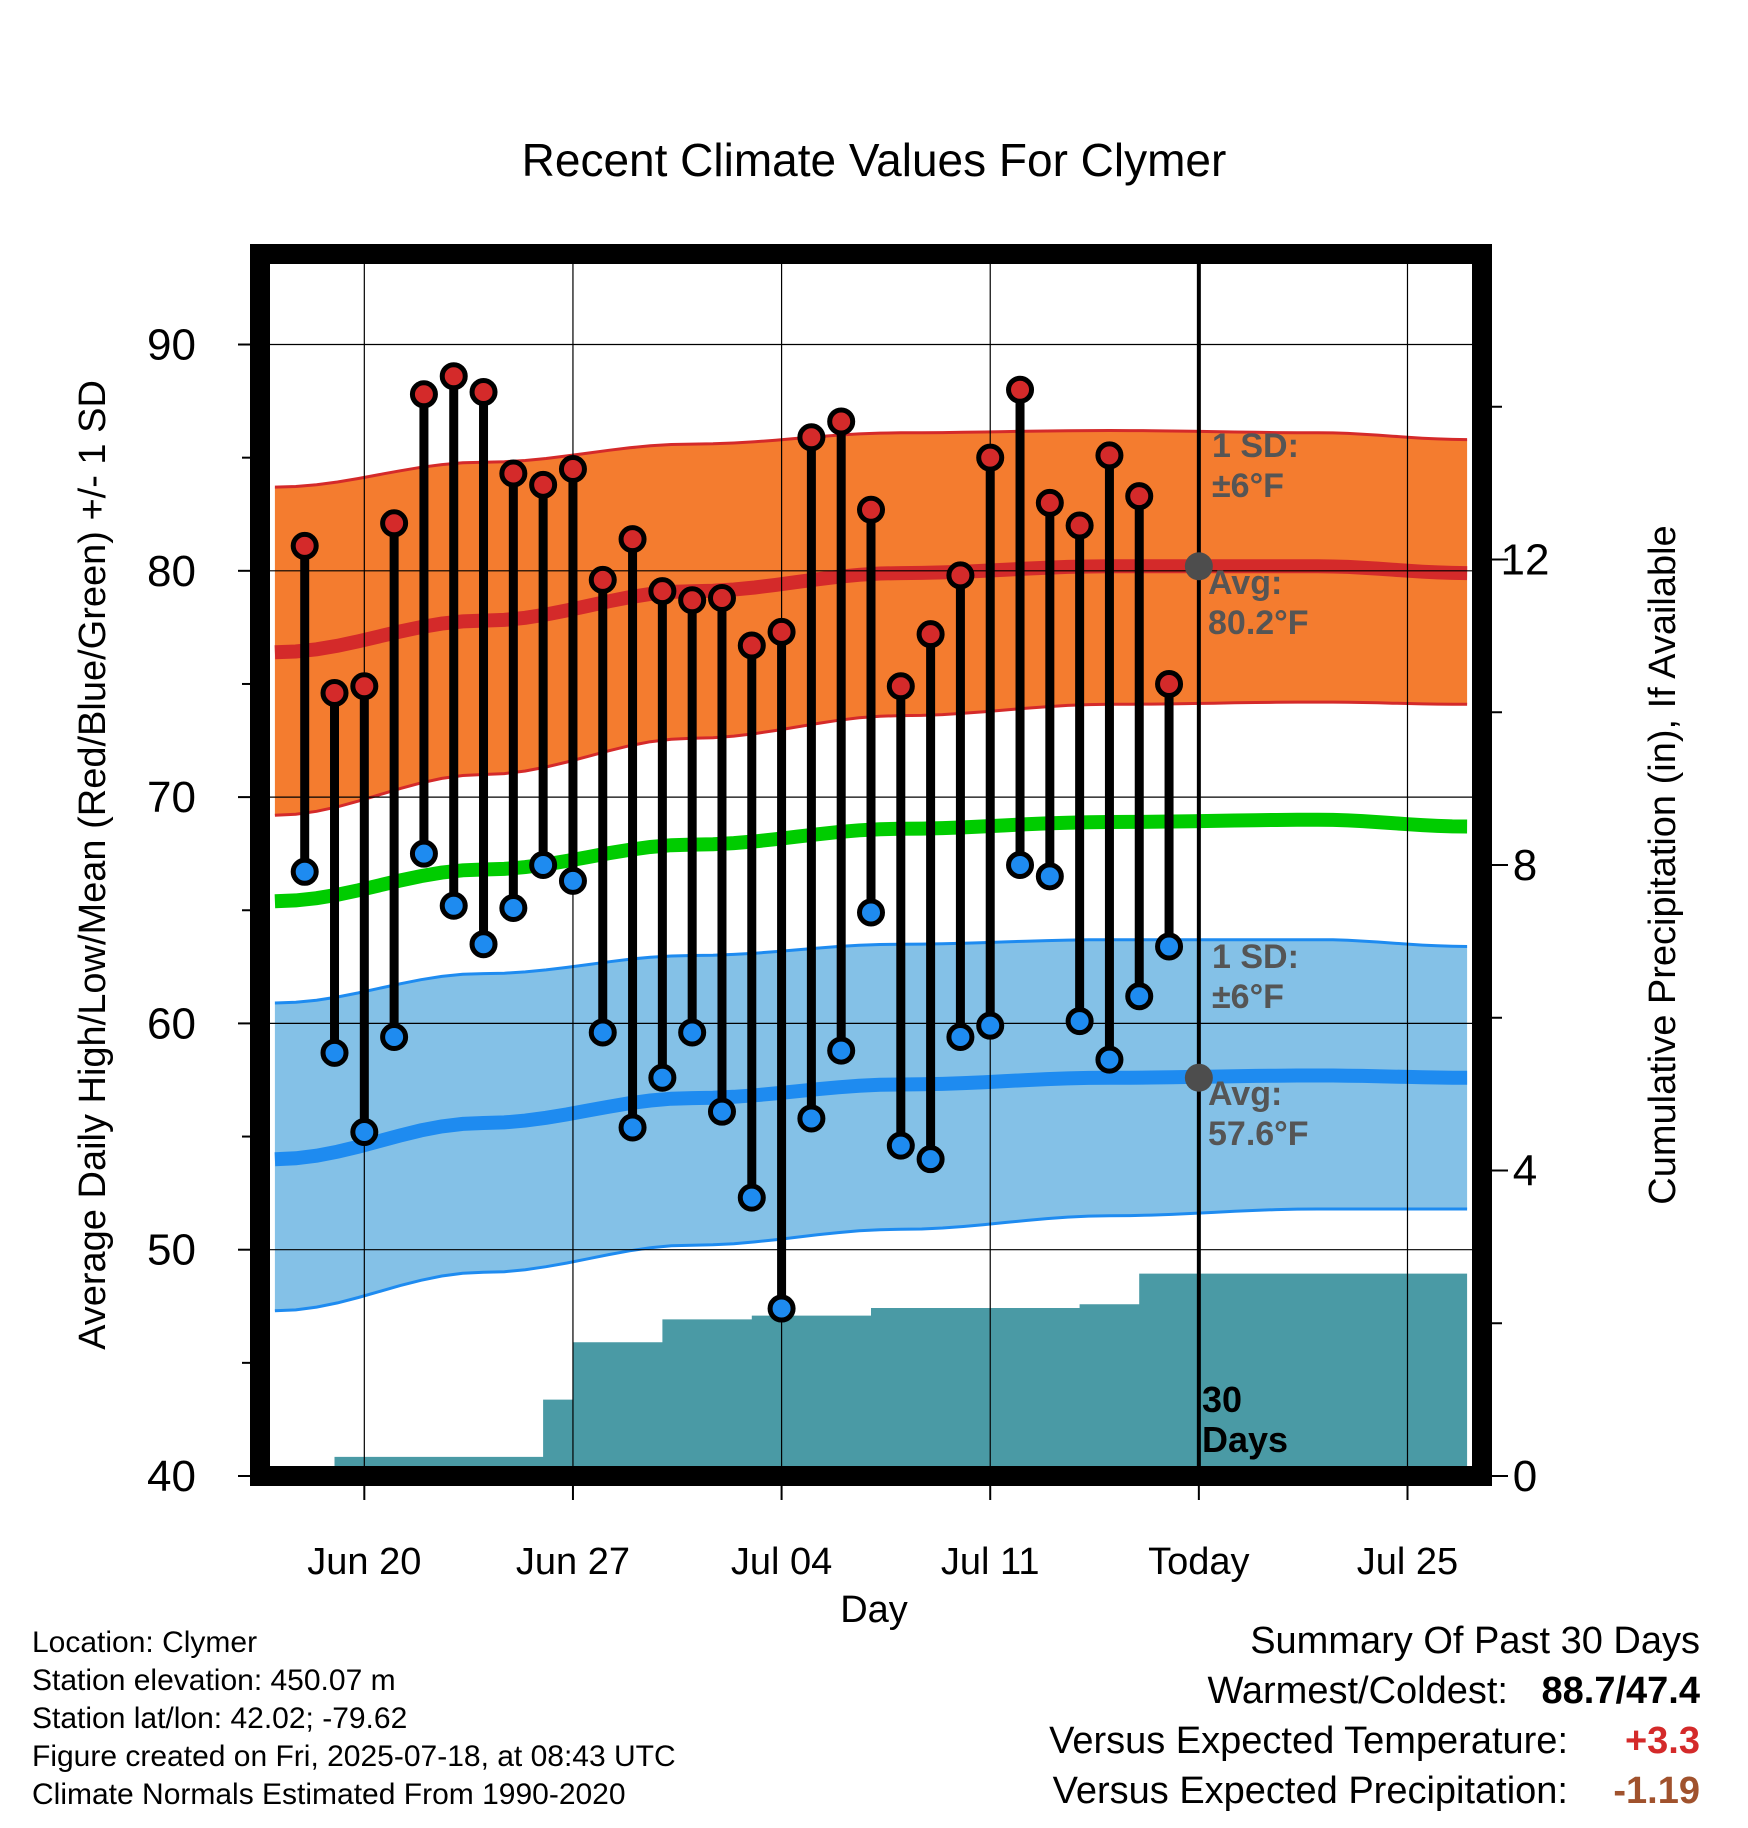 Image resolution: width=1748 pixels, height=1828 pixels. Describe the element at coordinates (1525, 1476) in the screenshot. I see `y2-tick-label: 0` at that location.